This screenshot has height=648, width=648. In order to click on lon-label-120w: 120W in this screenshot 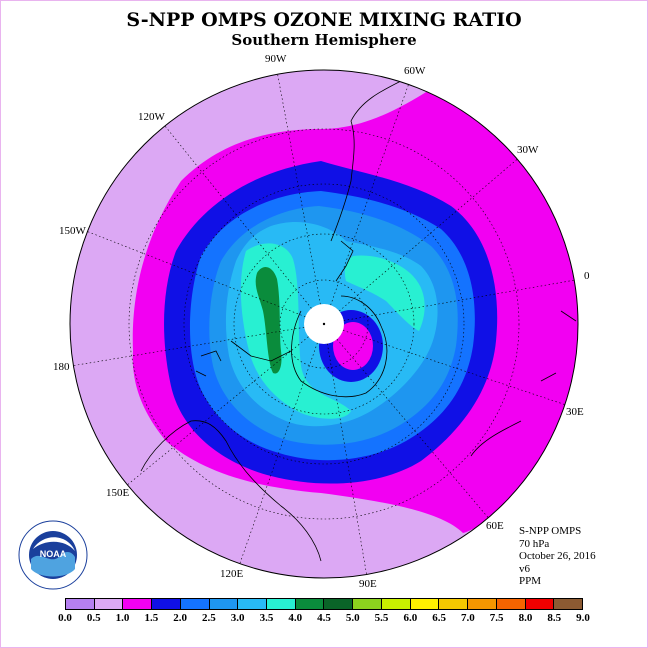, I will do `click(152, 117)`.